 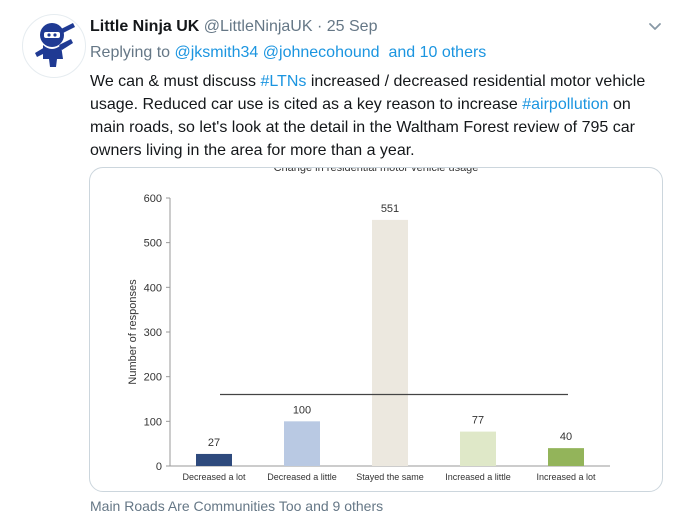 What do you see at coordinates (132, 52) in the screenshot?
I see `replying-prefix: Replying to` at bounding box center [132, 52].